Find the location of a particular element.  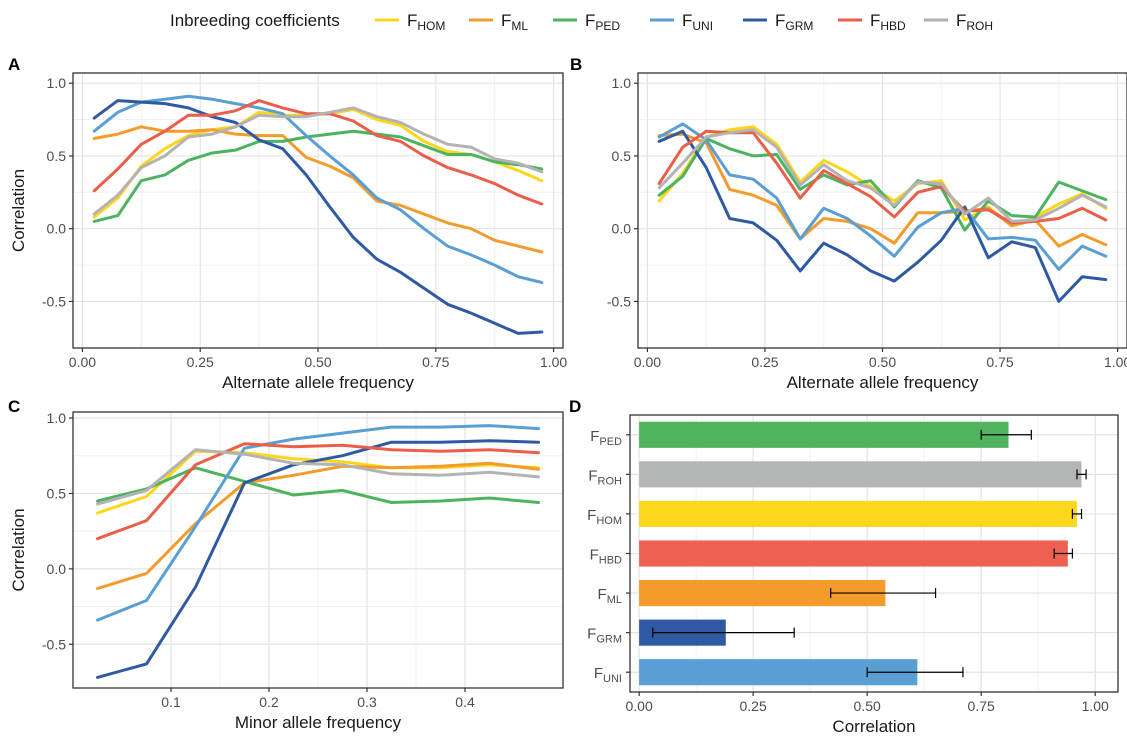

legend-label: FPED is located at coordinates (602, 22).